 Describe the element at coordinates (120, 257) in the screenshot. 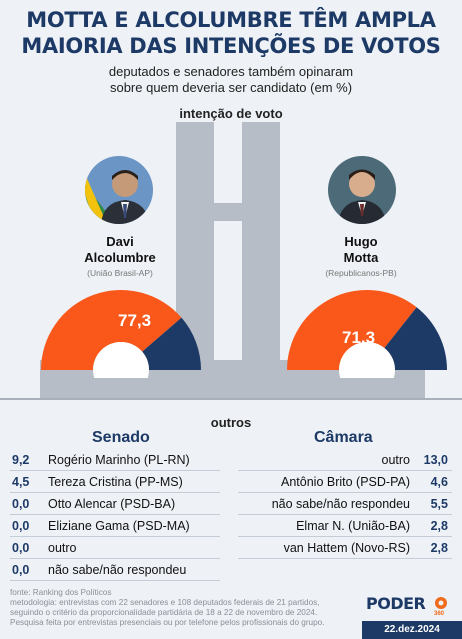

I see `alcolumbre-name-line-2: Alcolumbre` at that location.